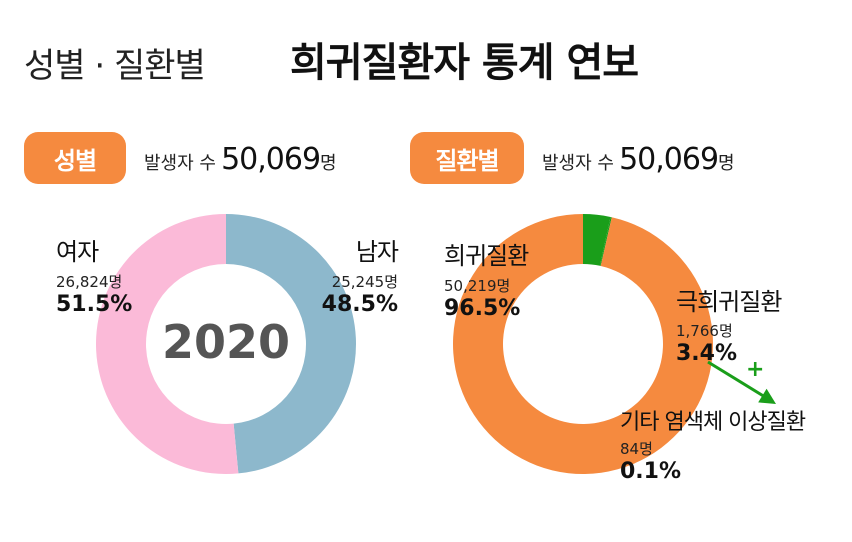 Image resolution: width=852 pixels, height=542 pixels. I want to click on chromosome-slice-percent: 0.1%, so click(651, 471).